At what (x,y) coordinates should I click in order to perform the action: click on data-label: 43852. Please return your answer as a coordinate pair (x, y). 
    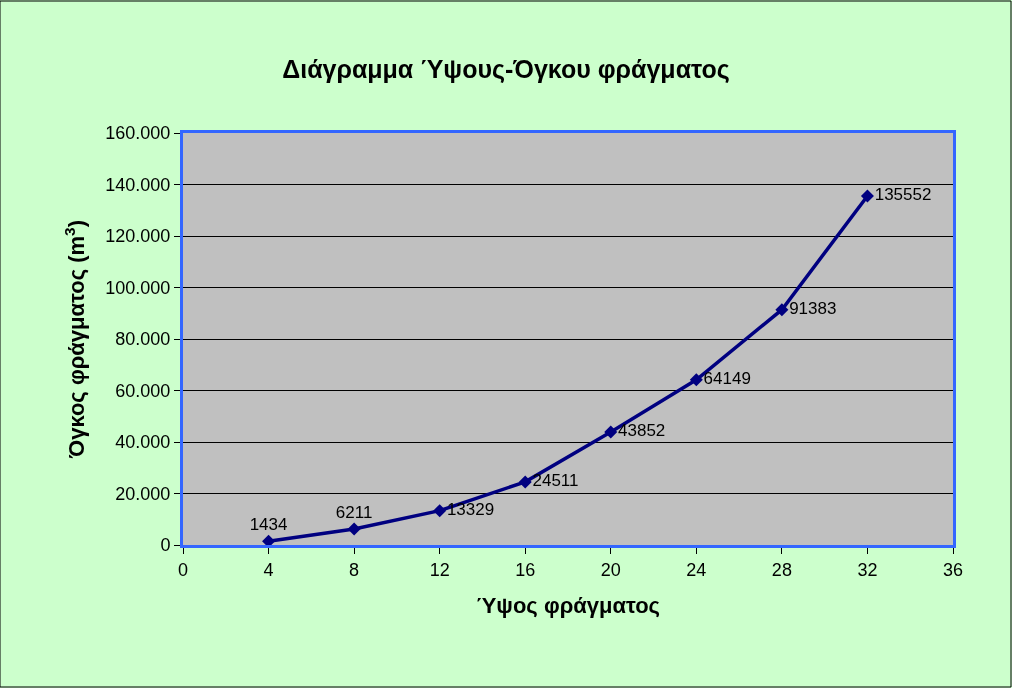
    Looking at the image, I should click on (642, 431).